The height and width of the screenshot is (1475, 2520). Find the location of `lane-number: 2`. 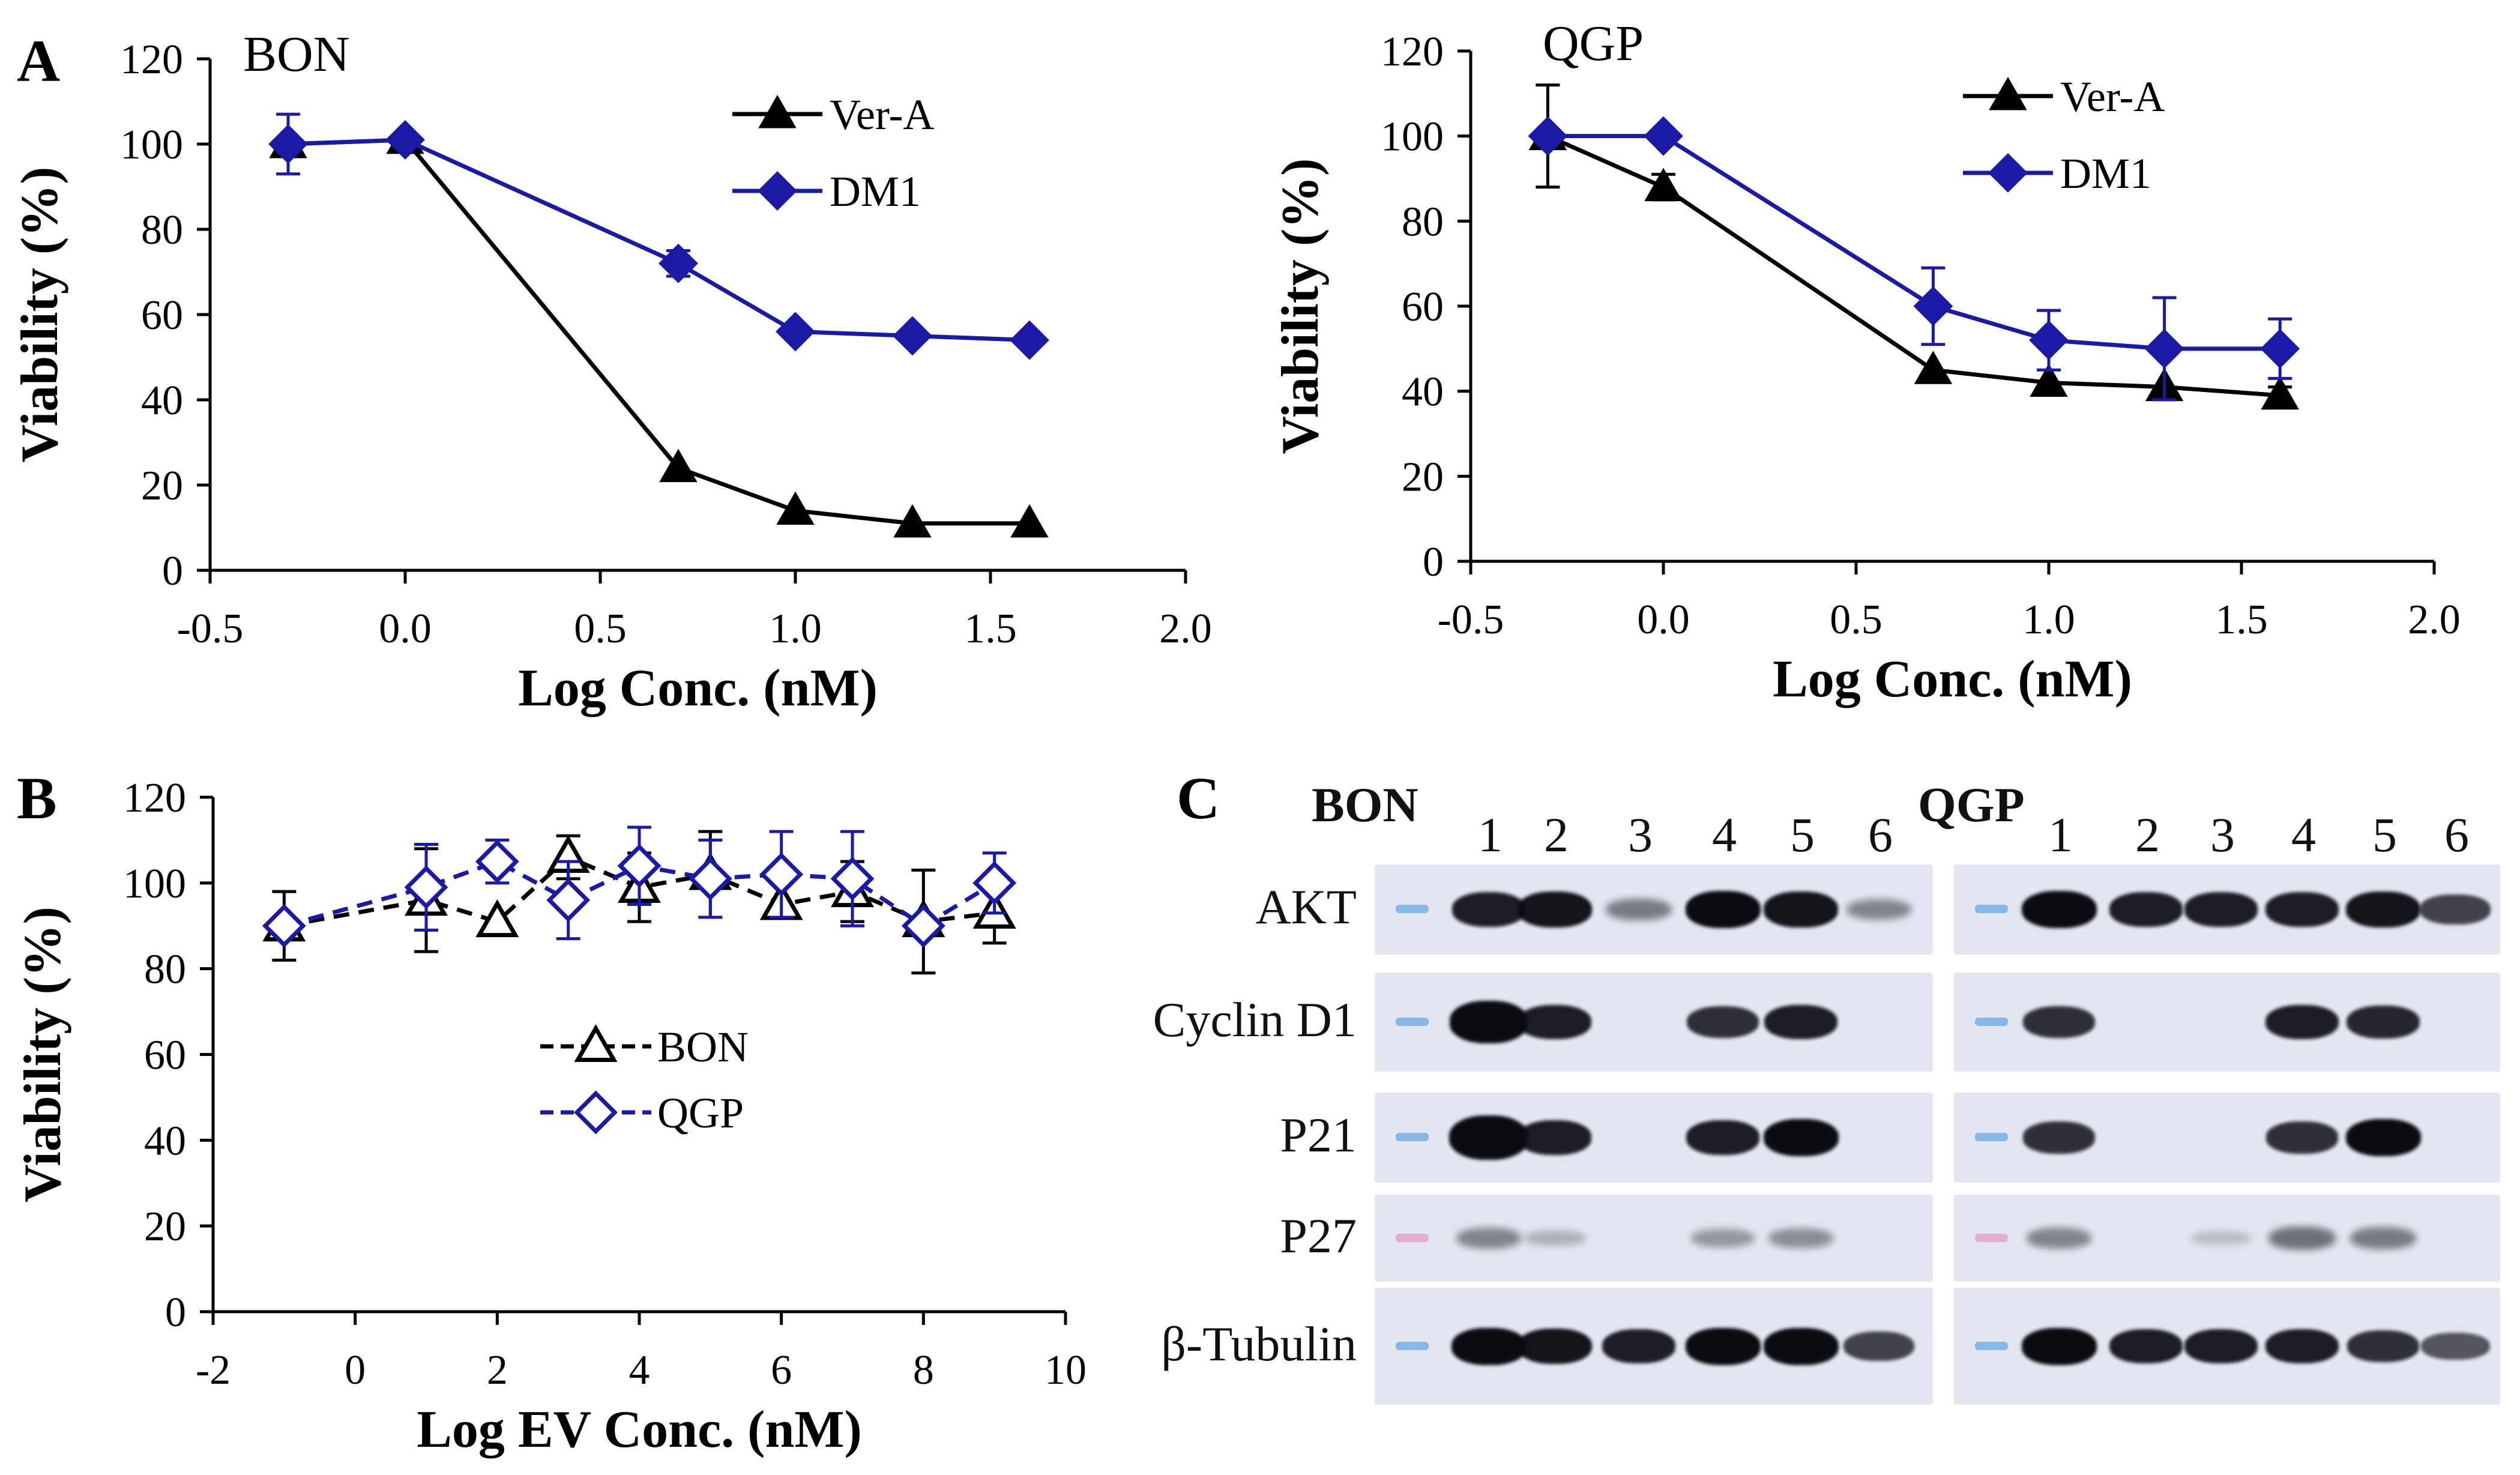

lane-number: 2 is located at coordinates (2147, 834).